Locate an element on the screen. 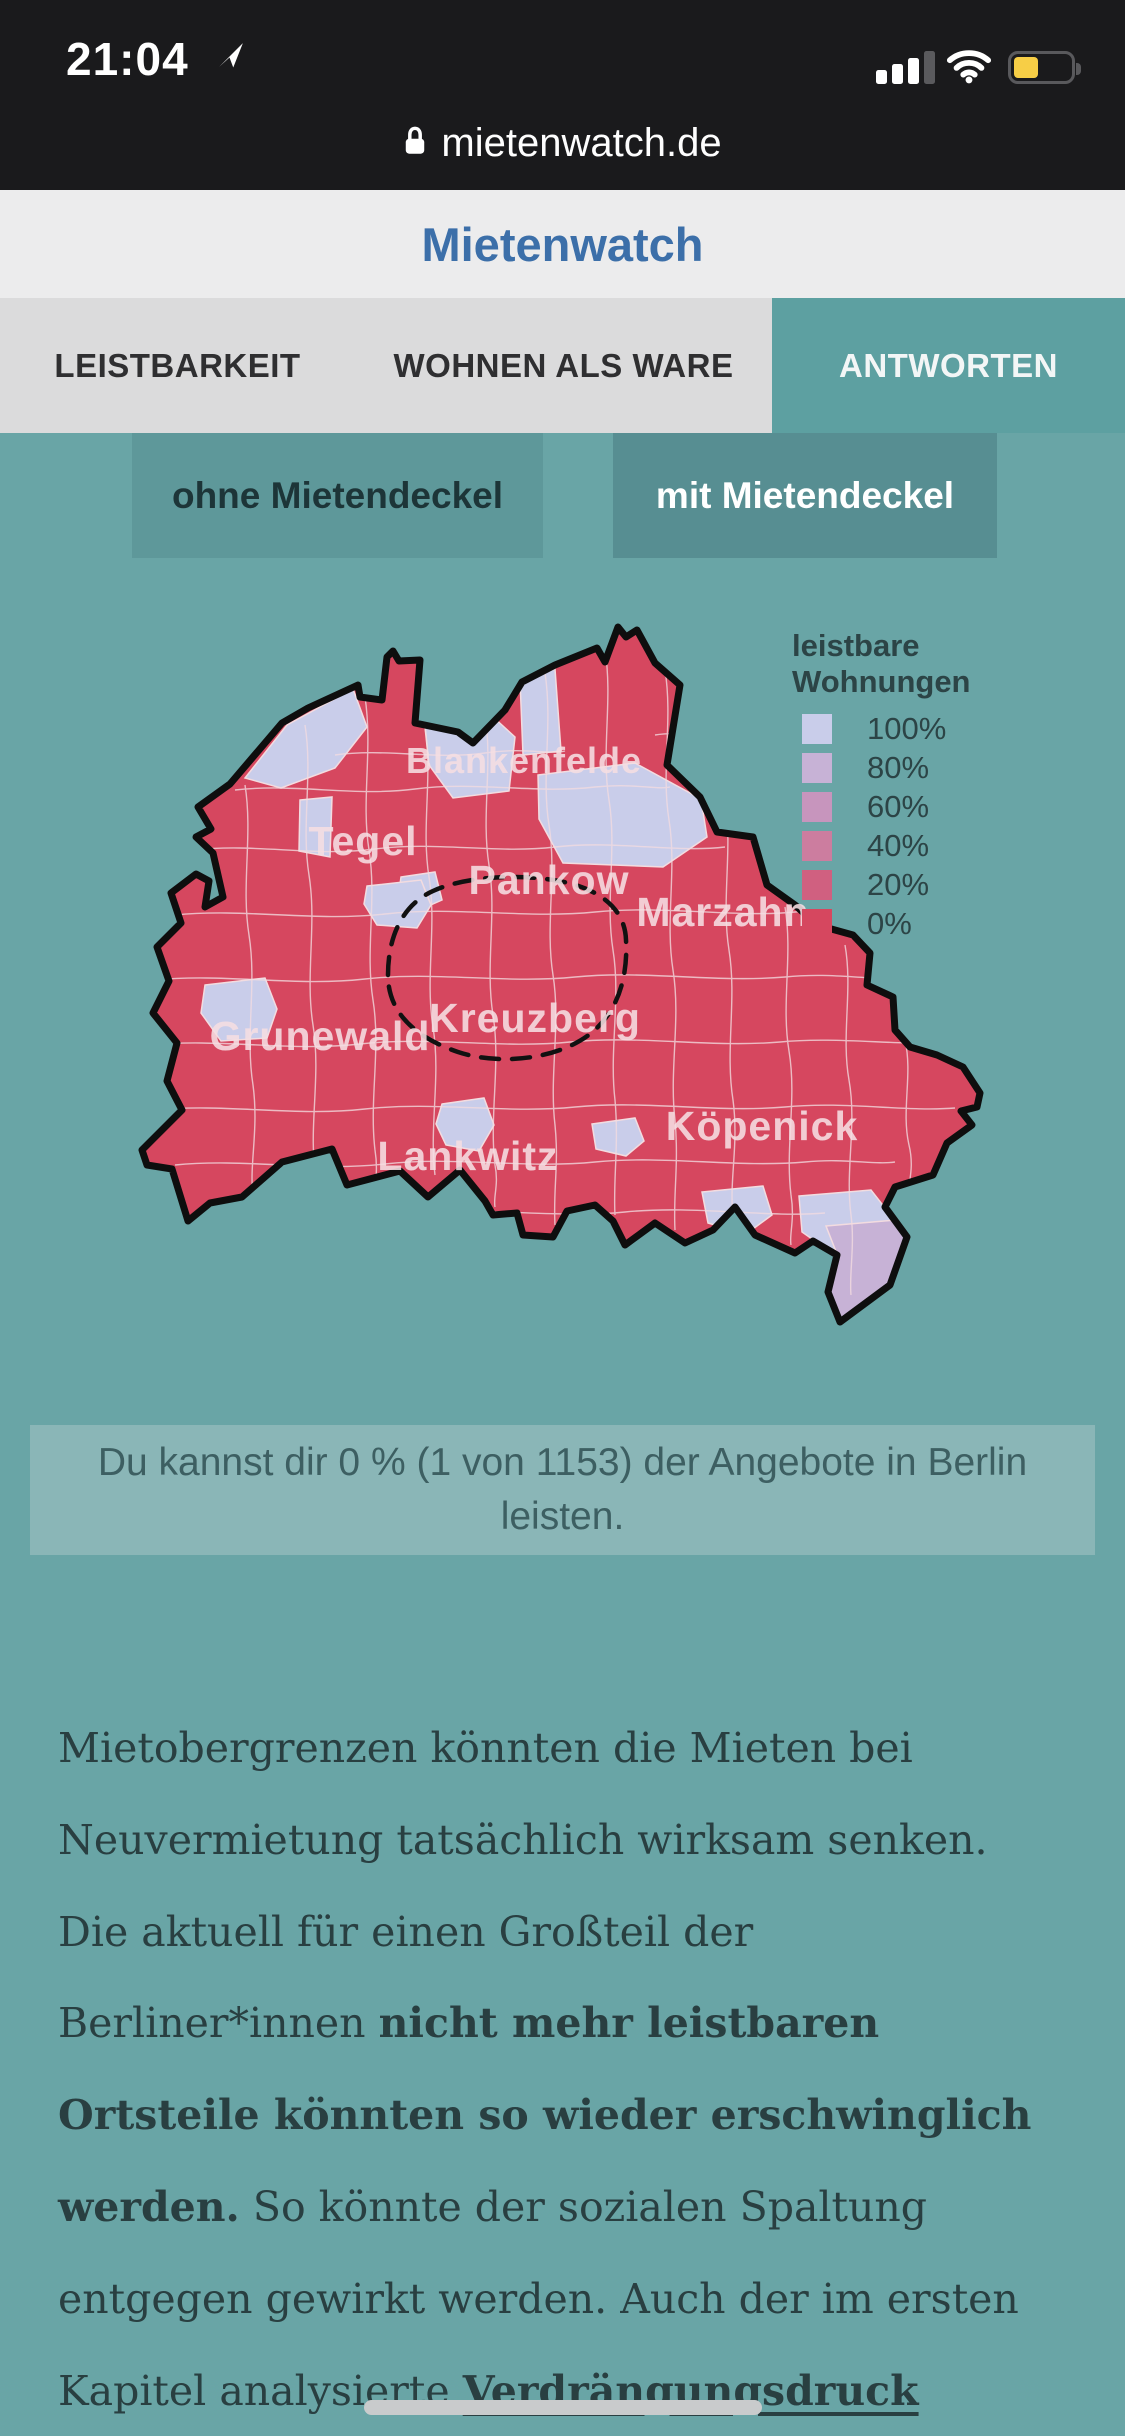  page-title: Mietenwatch is located at coordinates (562, 244).